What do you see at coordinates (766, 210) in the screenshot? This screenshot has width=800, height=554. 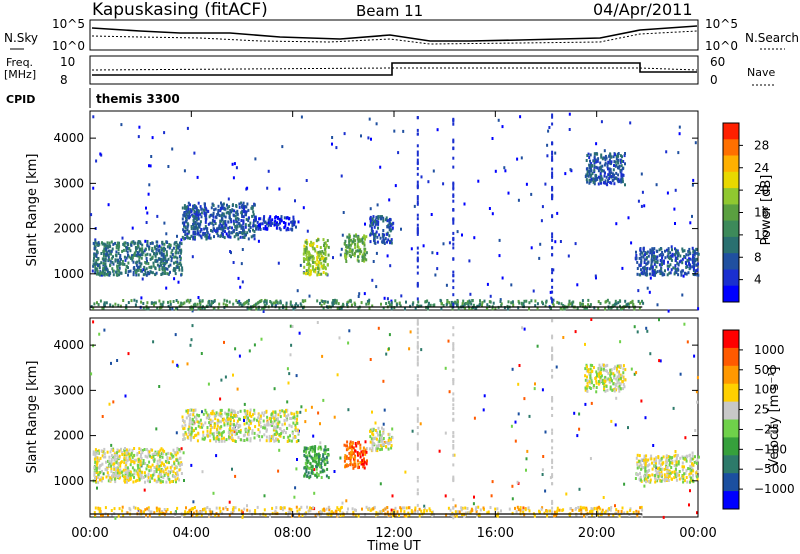 I see `power-colorbar-label: Power [dB]` at bounding box center [766, 210].